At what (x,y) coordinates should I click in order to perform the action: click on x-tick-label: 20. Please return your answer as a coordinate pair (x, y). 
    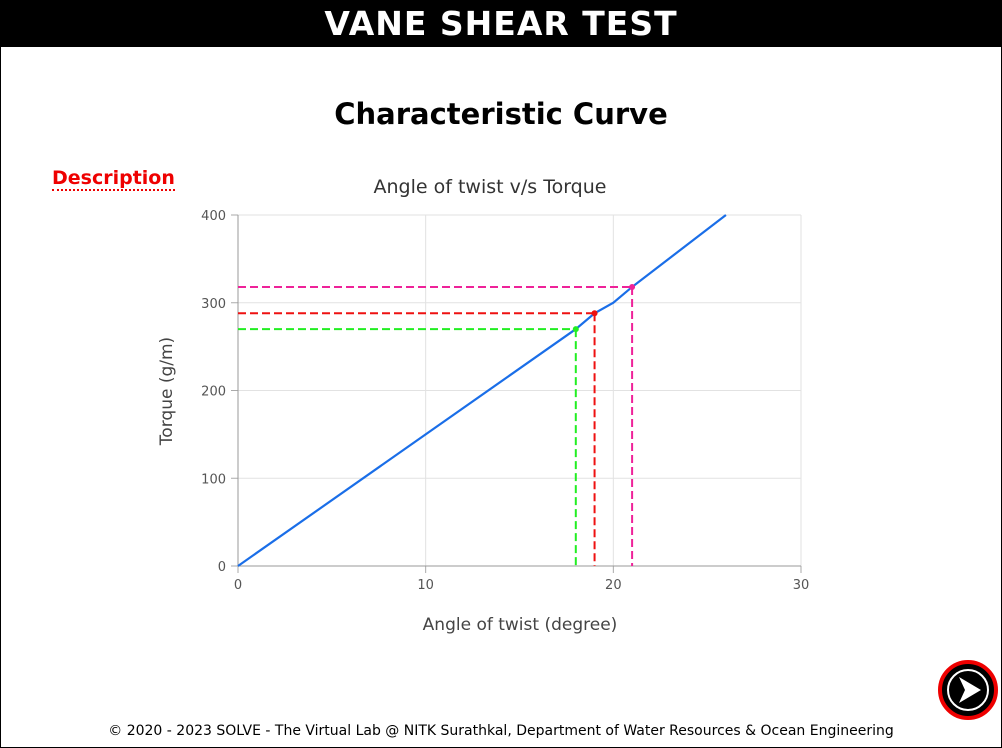
    Looking at the image, I should click on (613, 585).